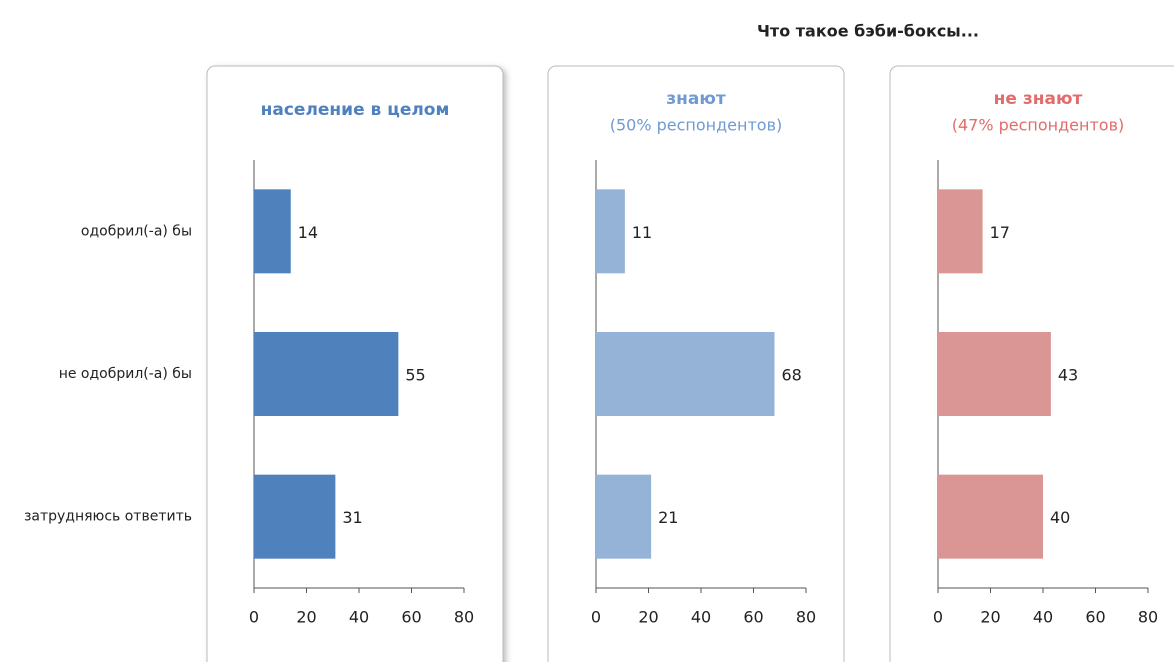 The image size is (1174, 662). Describe the element at coordinates (108, 517) in the screenshot. I see `category-label: затрудняюсь ответить` at that location.